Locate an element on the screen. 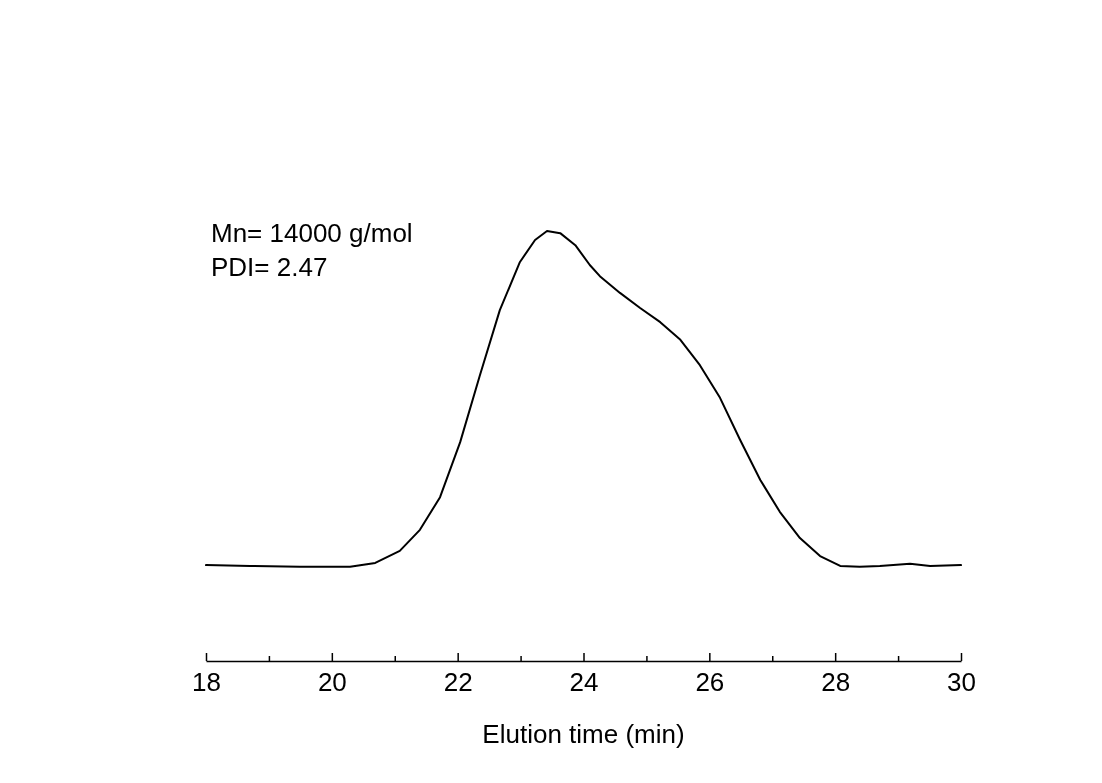  x-axis-title: Elution time (min) is located at coordinates (583, 734).